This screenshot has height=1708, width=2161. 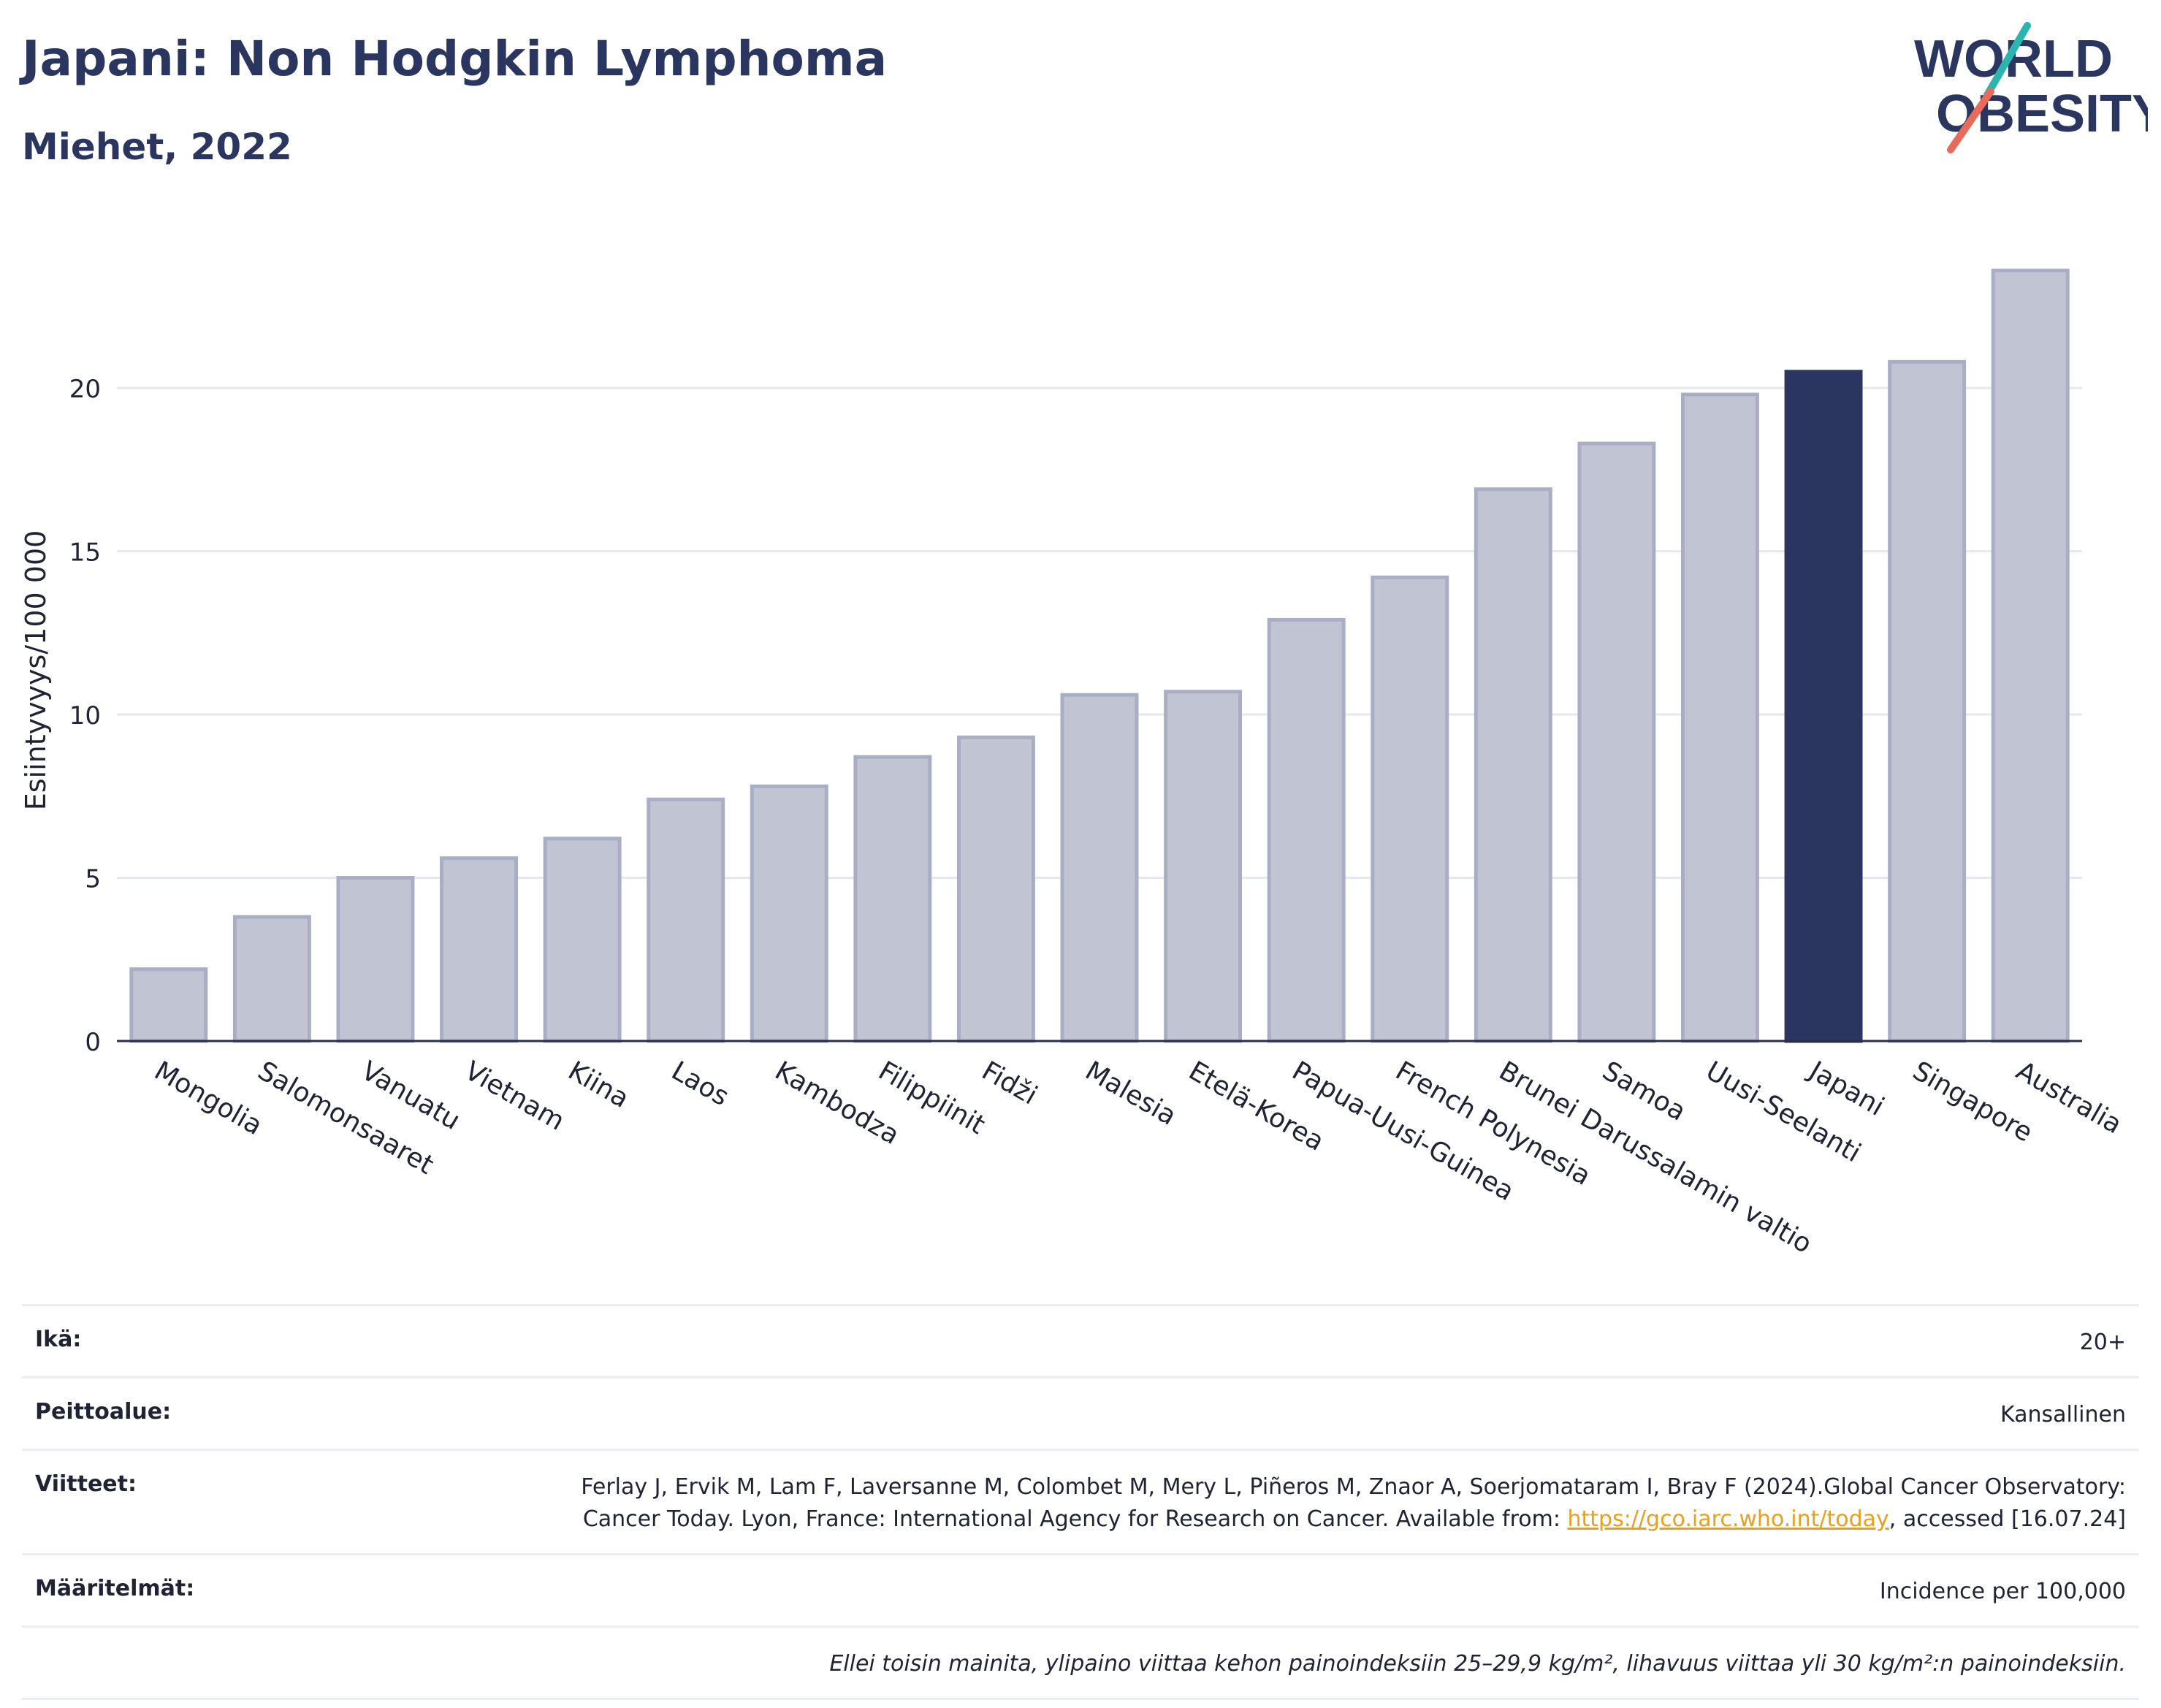 What do you see at coordinates (2102, 1342) in the screenshot?
I see `age-value: 20+` at bounding box center [2102, 1342].